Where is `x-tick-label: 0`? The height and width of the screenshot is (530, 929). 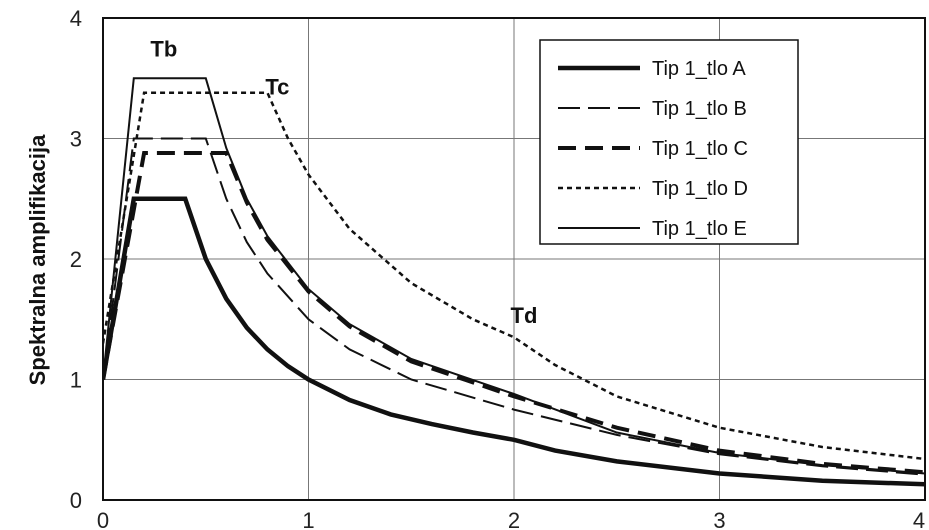
x-tick-label: 0 is located at coordinates (103, 519).